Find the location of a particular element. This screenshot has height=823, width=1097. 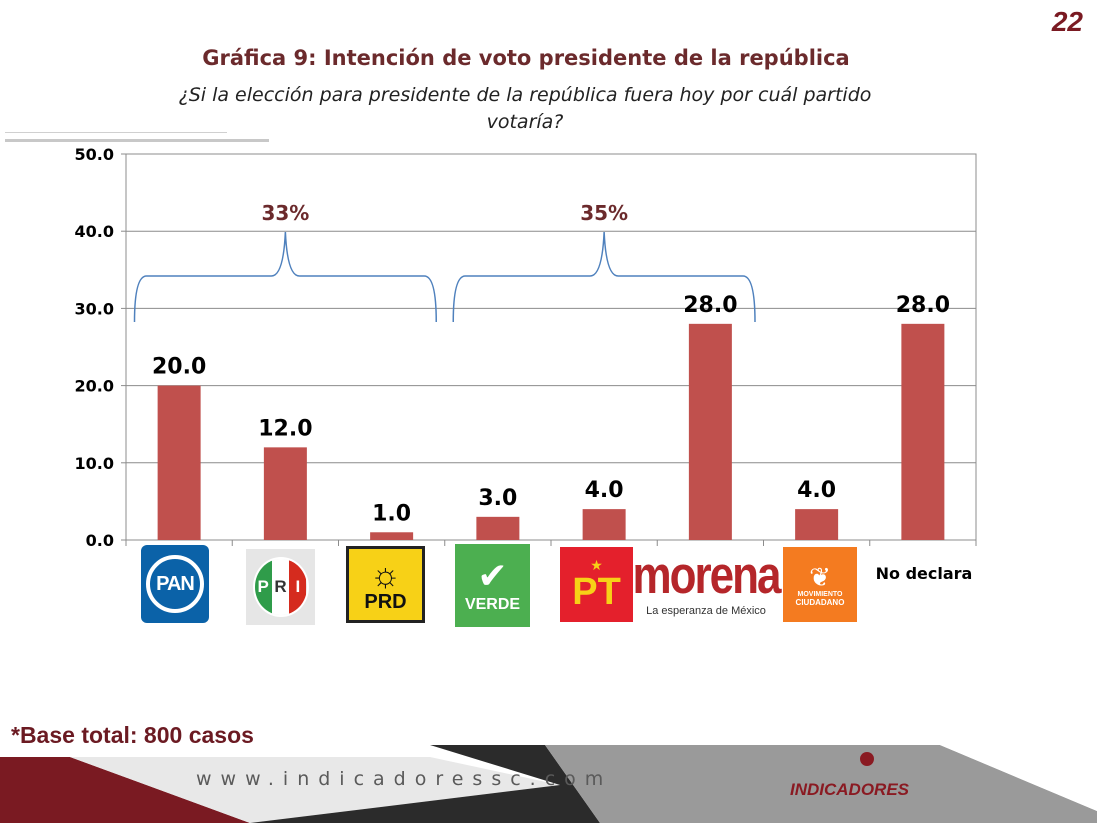

mc-logo-text-line1: MOVIMIENTO is located at coordinates (820, 594).